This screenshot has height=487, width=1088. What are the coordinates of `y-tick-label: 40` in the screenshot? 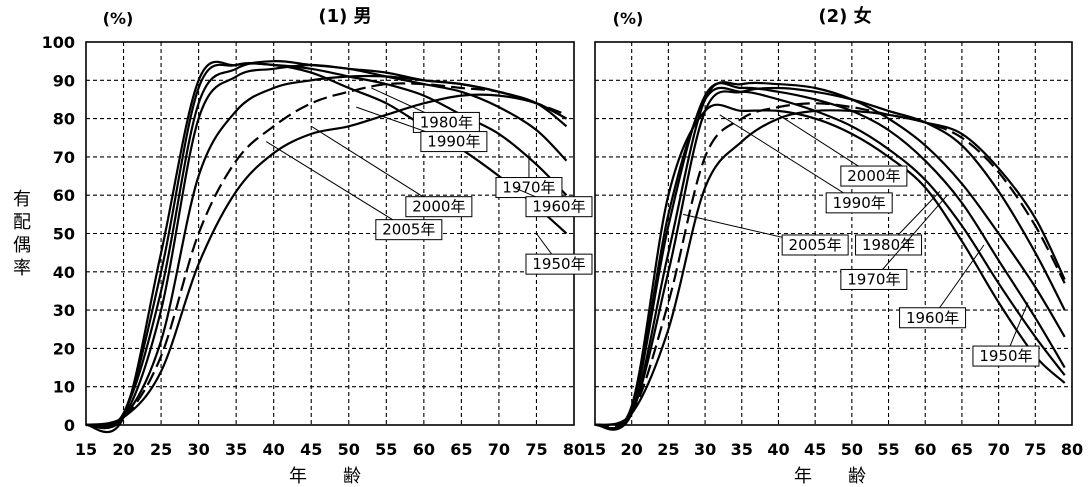 It's located at (64, 272).